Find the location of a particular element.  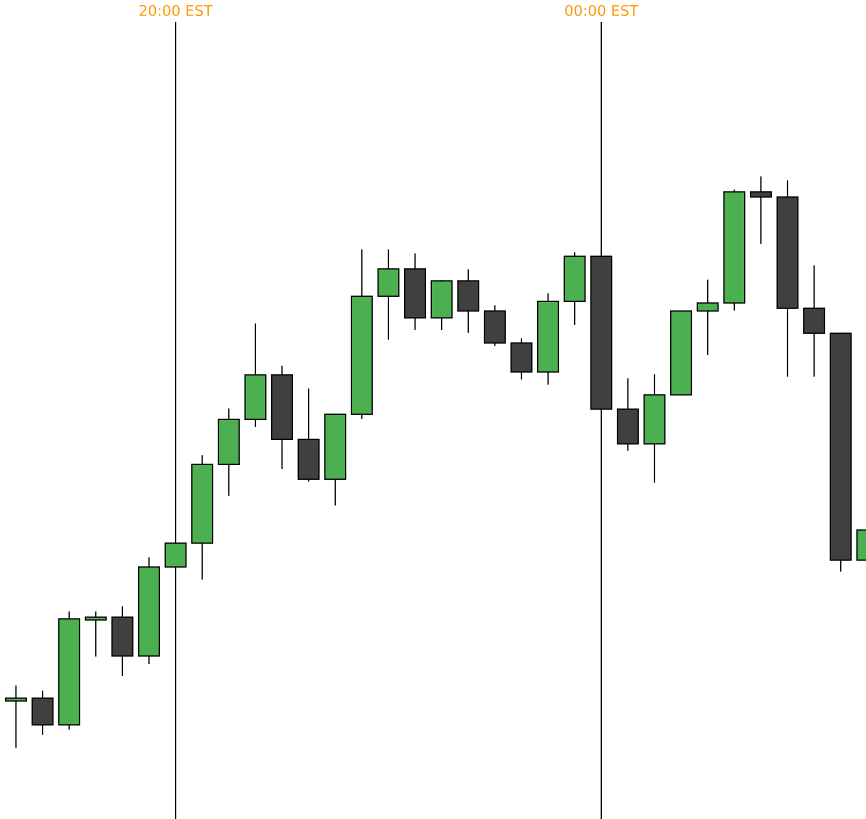

text: 00:00 EST is located at coordinates (601, 10).